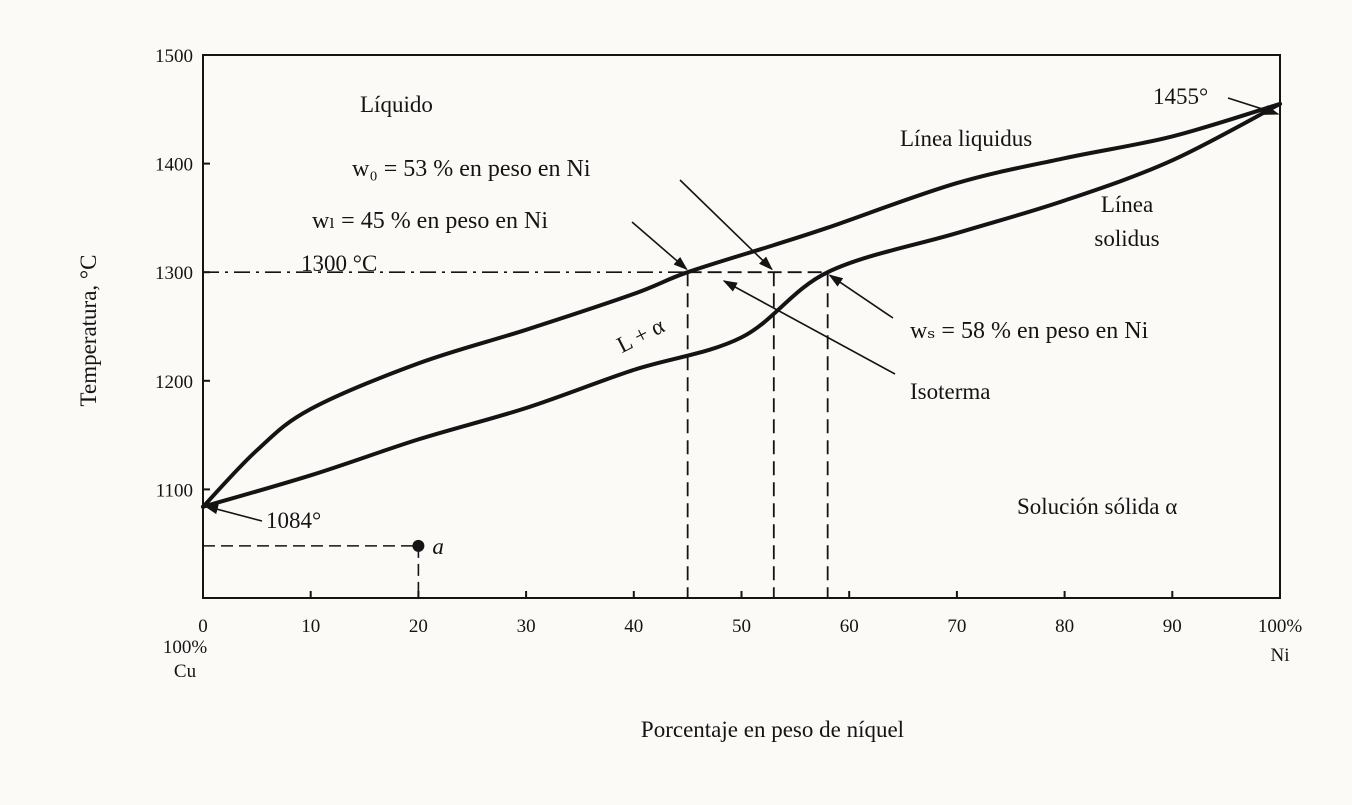  Describe the element at coordinates (1097, 506) in the screenshot. I see `region-solid-label: Solución sólida α` at that location.